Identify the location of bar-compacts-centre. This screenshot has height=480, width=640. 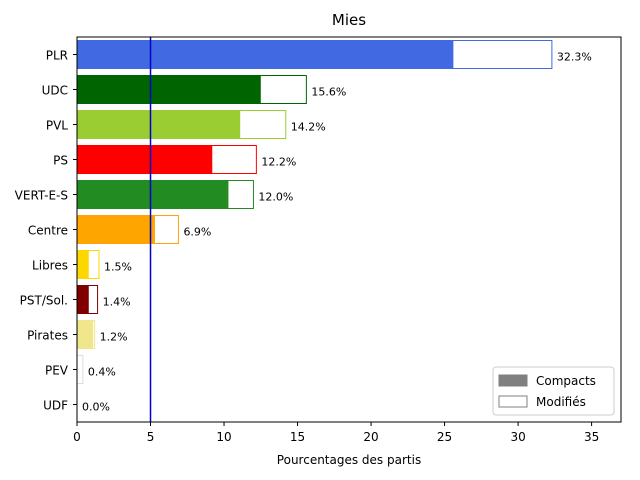
(116, 229).